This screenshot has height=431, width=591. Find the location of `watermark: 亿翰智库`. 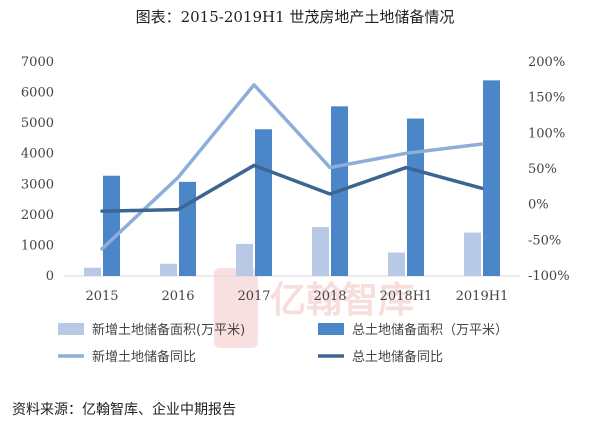

watermark: 亿翰智库 is located at coordinates (314, 308).